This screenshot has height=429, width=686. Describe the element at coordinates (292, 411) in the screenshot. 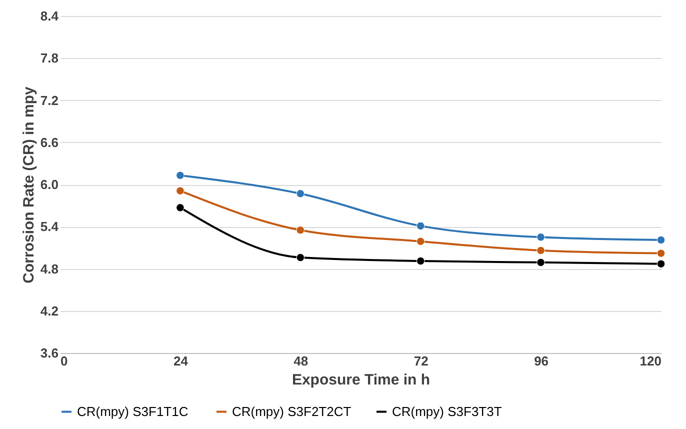

I see `legend-label: CR(mpy) S3F2T2CT` at that location.